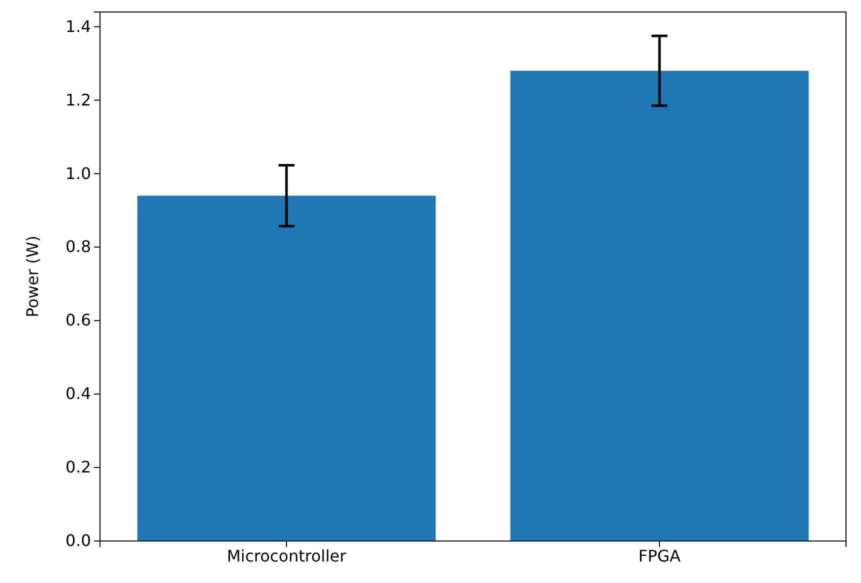 The image size is (861, 583). What do you see at coordinates (32, 277) in the screenshot?
I see `y-axis-title: Power (W)` at bounding box center [32, 277].